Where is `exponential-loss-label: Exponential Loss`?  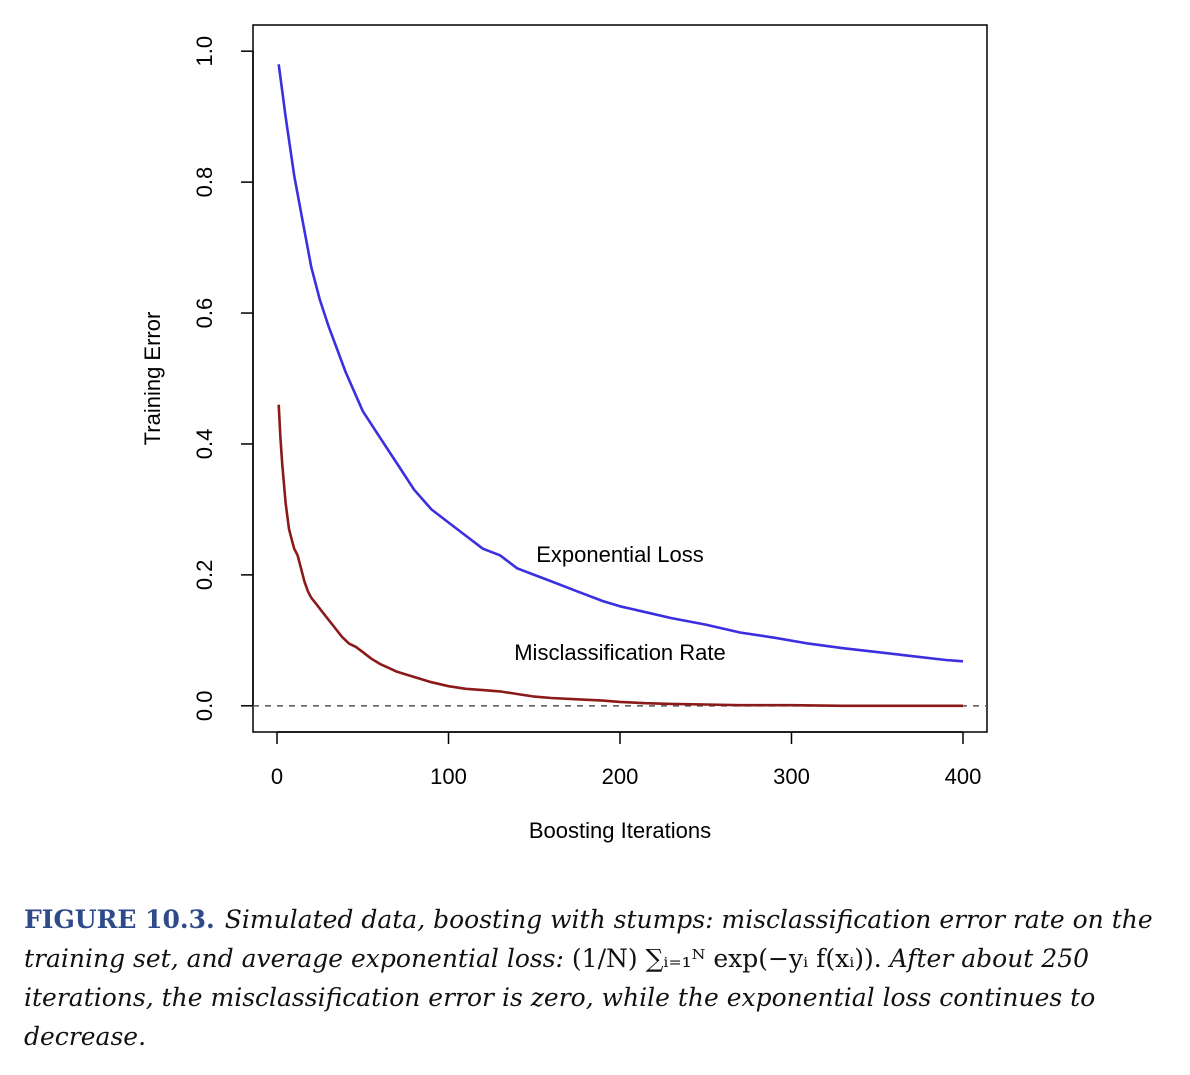
exponential-loss-label: Exponential Loss is located at coordinates (620, 554).